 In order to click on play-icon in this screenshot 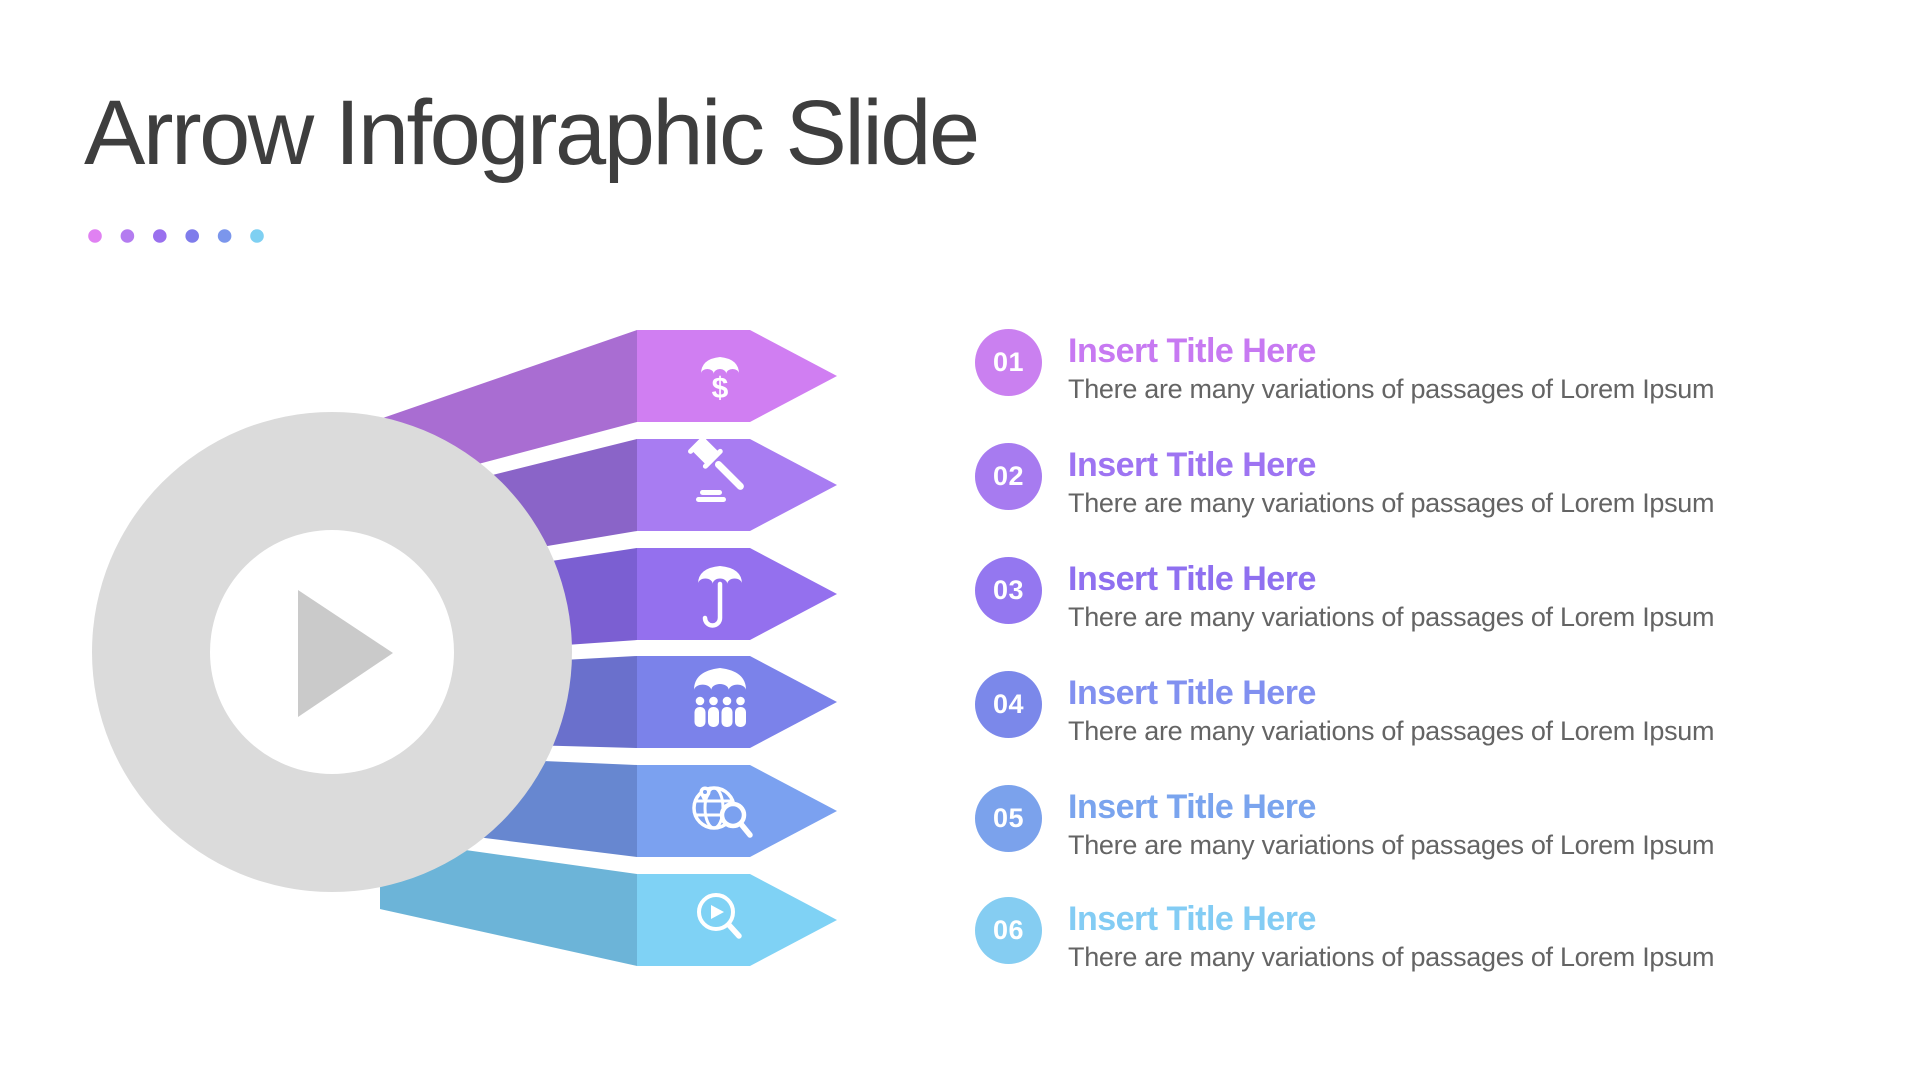, I will do `click(345, 653)`.